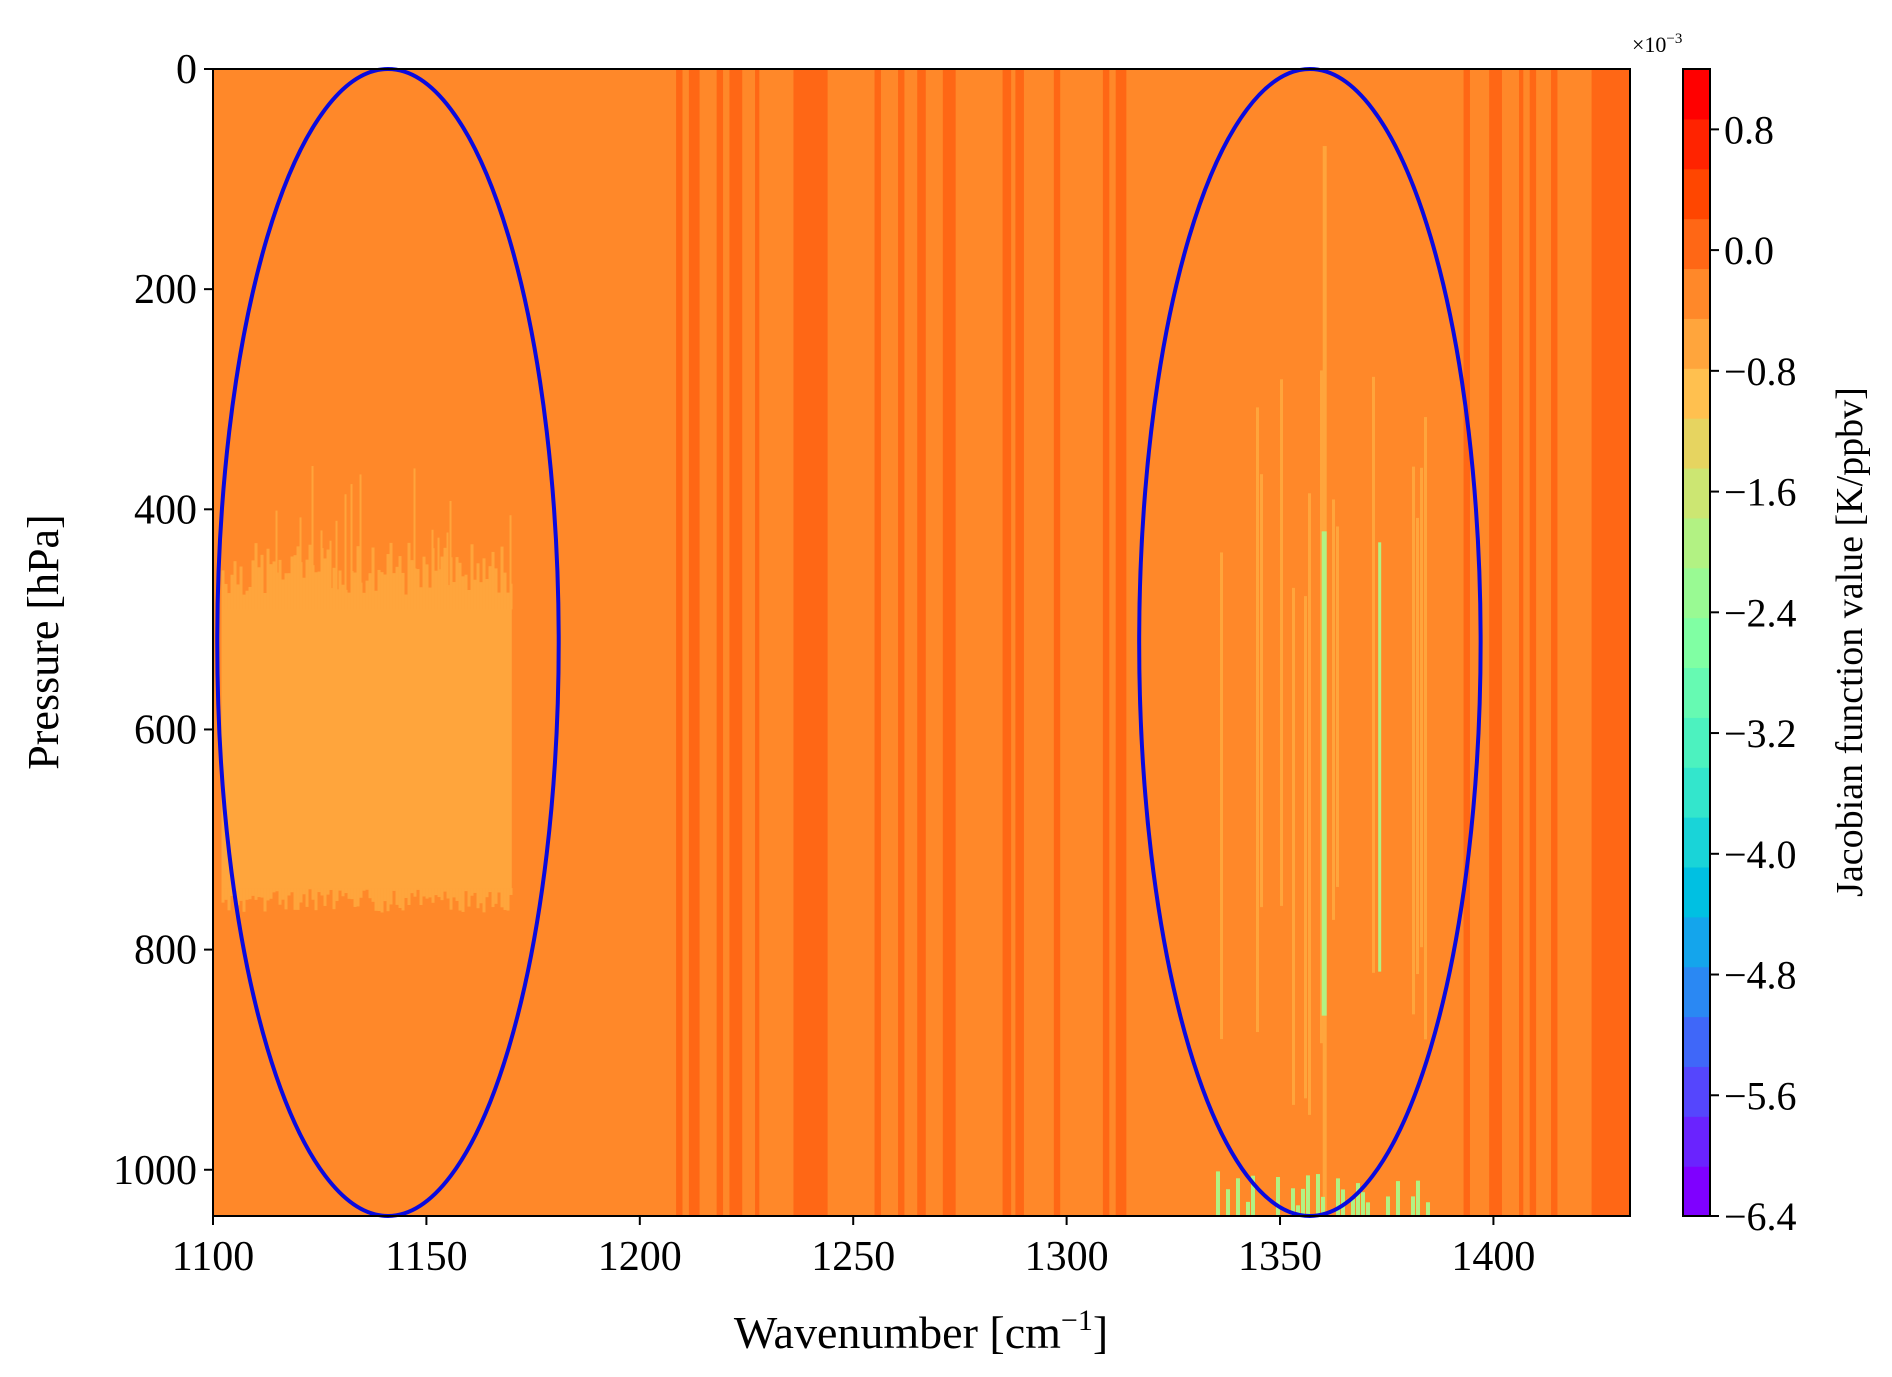 Image resolution: width=1892 pixels, height=1377 pixels. What do you see at coordinates (186, 70) in the screenshot?
I see `y-tick-label: 0` at bounding box center [186, 70].